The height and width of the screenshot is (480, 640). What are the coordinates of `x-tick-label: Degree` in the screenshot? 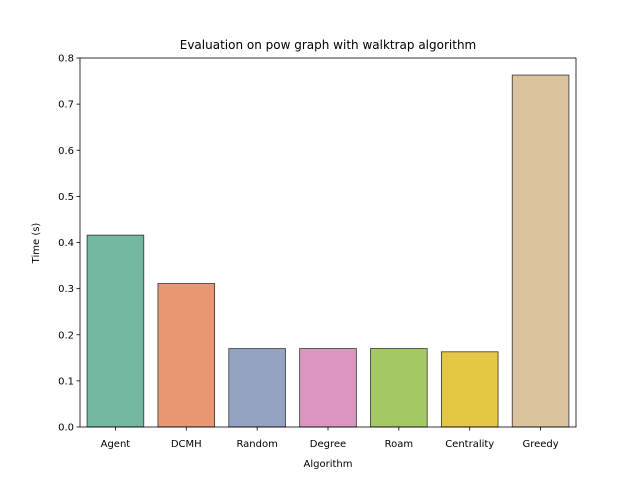 It's located at (328, 444).